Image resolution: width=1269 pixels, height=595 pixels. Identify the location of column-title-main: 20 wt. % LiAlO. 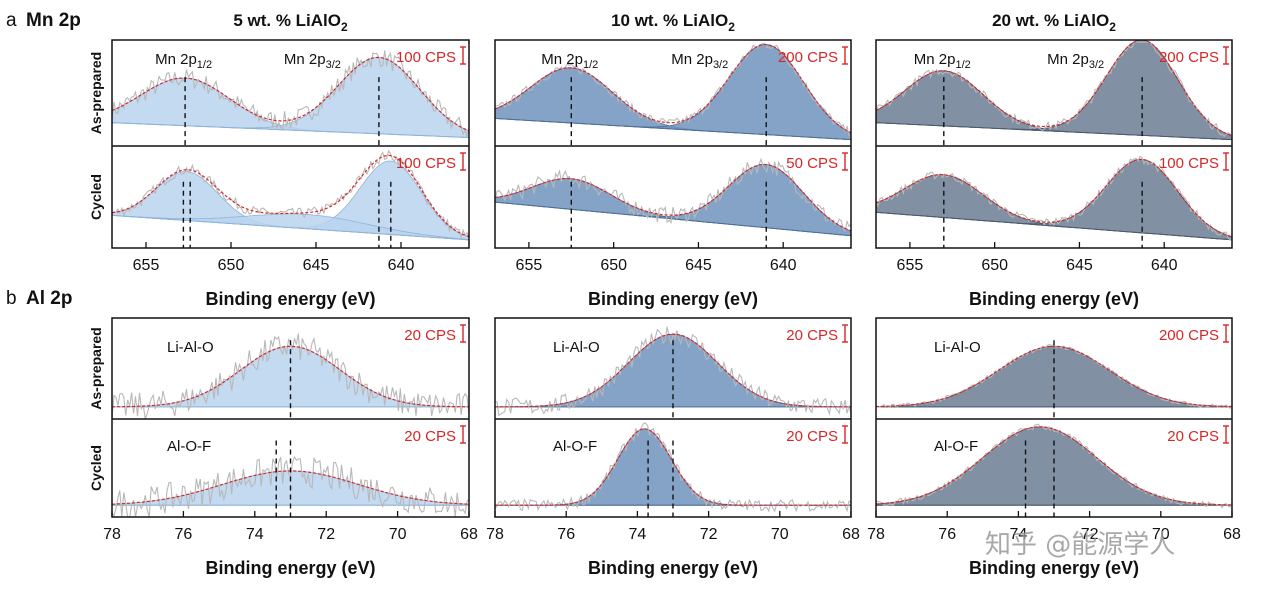
(1050, 20).